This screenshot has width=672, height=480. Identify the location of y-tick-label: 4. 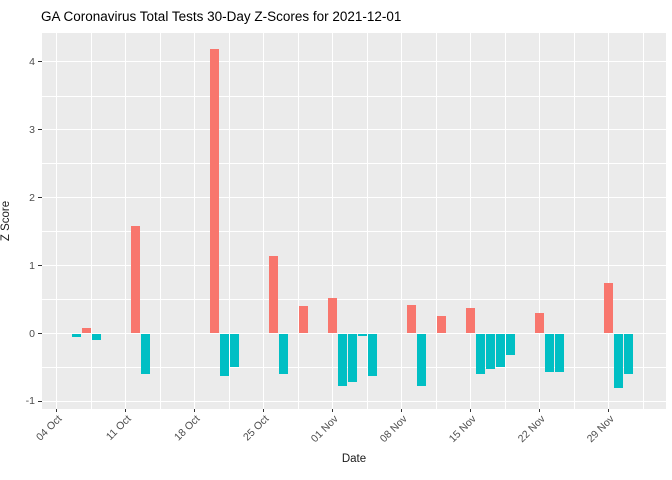
(32, 61).